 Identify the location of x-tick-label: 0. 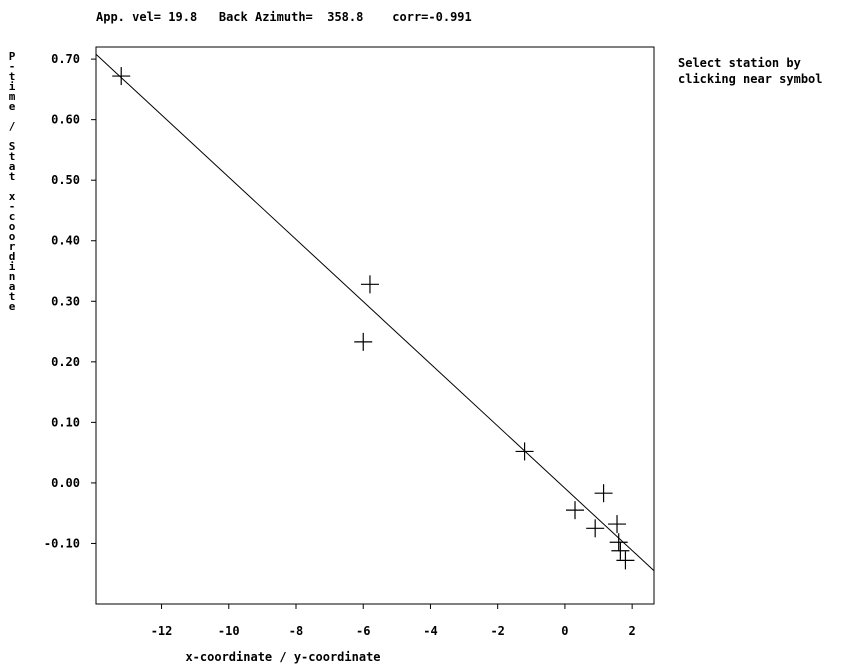
(564, 631).